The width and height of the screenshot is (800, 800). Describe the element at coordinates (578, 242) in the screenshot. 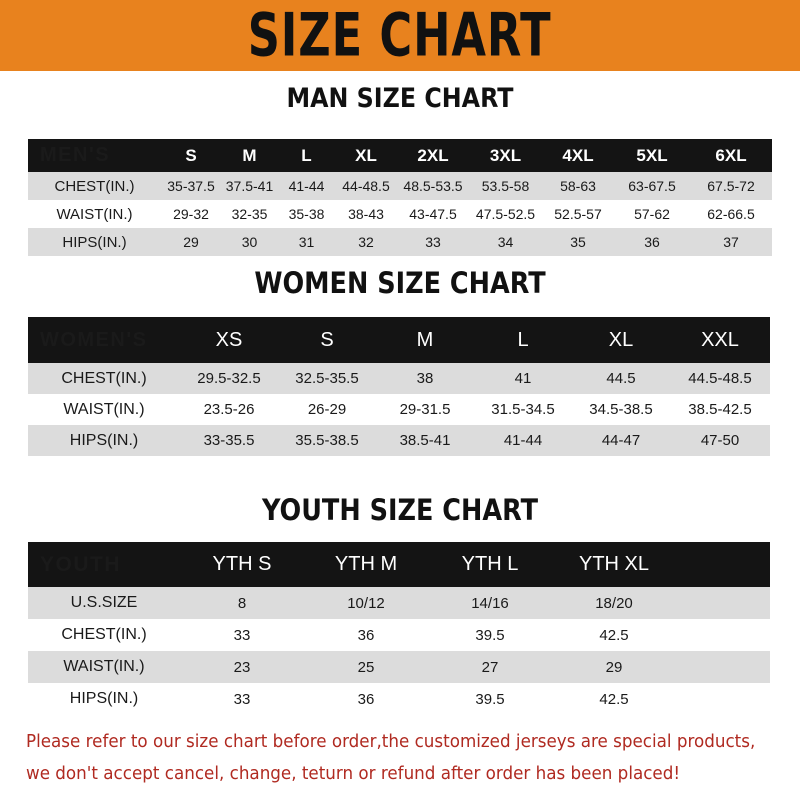

I see `men-hips-4xl: 35` at that location.